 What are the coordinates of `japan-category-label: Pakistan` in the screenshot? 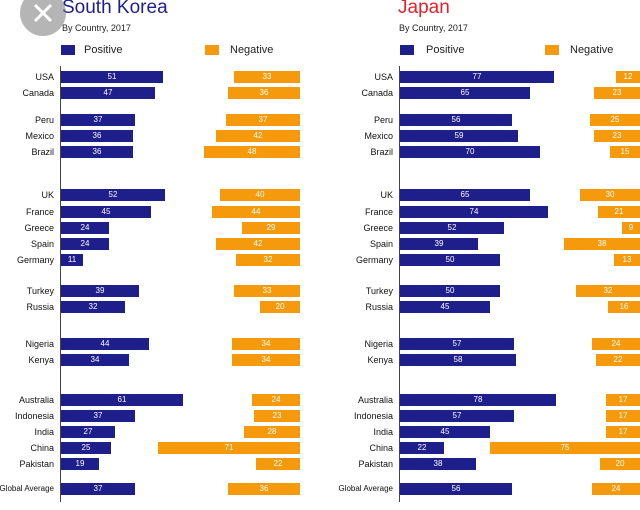 It's located at (375, 464).